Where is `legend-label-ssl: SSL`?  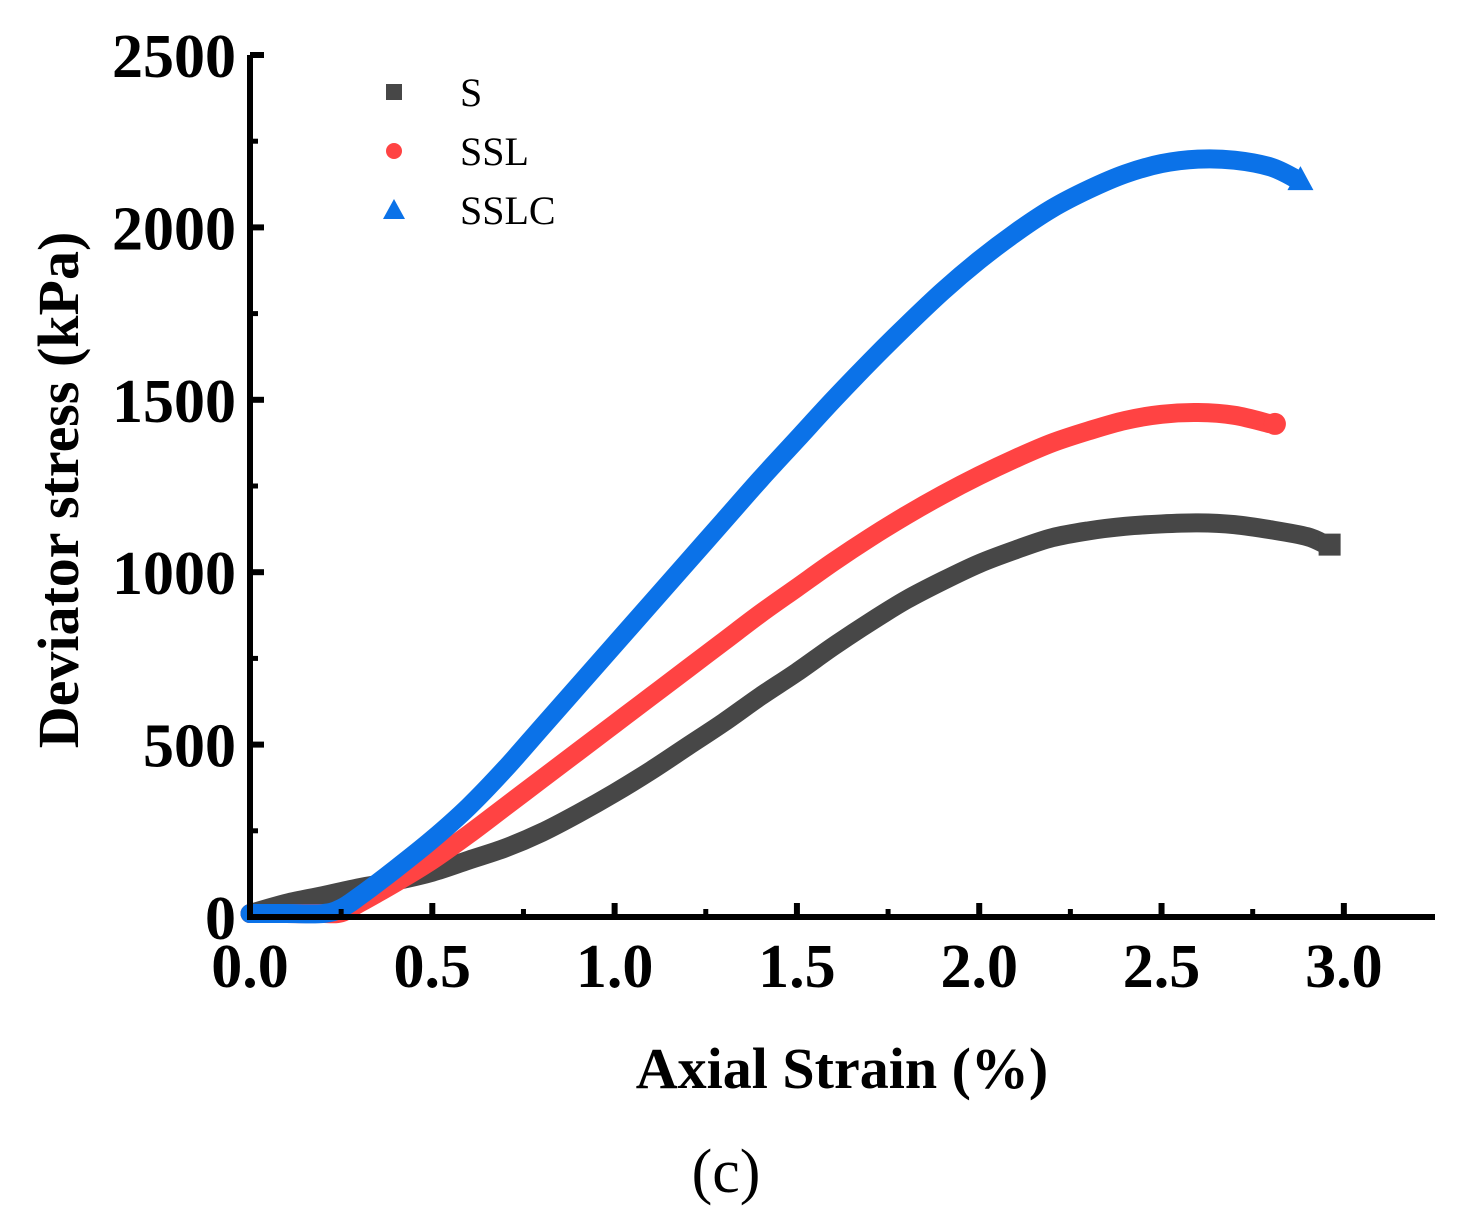
legend-label-ssl: SSL is located at coordinates (494, 151).